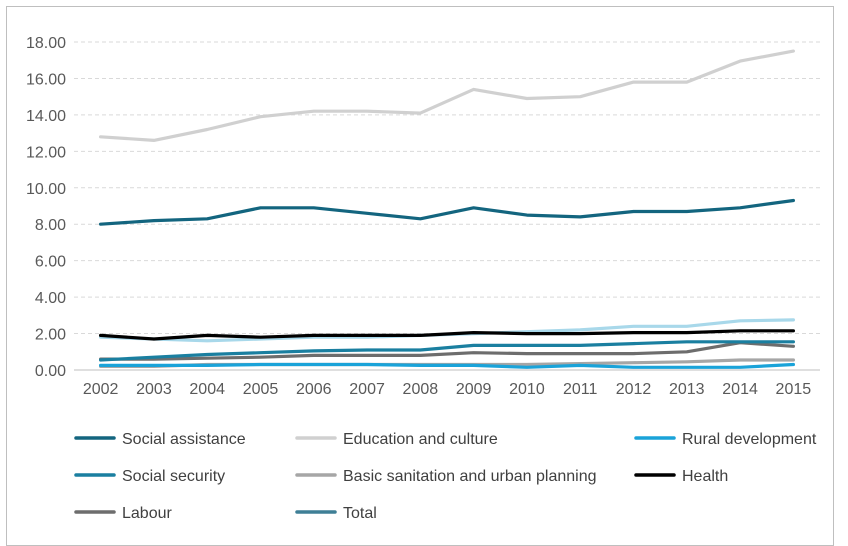 The height and width of the screenshot is (546, 848). Describe the element at coordinates (447, 213) in the screenshot. I see `series-line-social-assistance` at that location.